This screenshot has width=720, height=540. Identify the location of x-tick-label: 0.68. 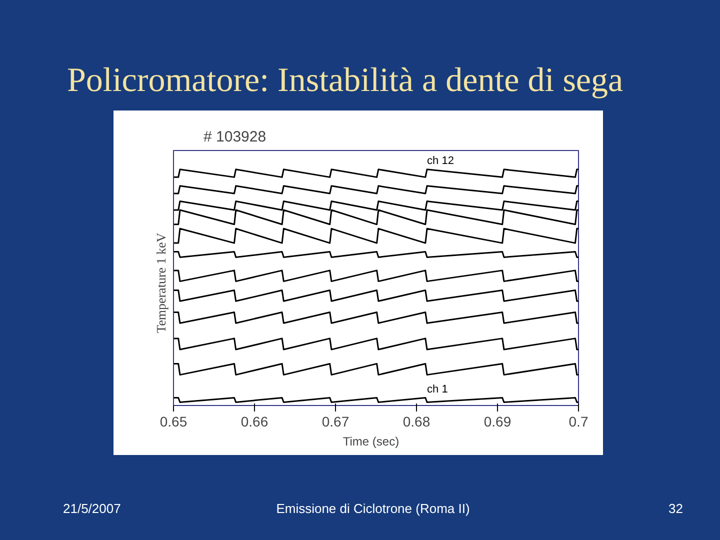
(416, 422).